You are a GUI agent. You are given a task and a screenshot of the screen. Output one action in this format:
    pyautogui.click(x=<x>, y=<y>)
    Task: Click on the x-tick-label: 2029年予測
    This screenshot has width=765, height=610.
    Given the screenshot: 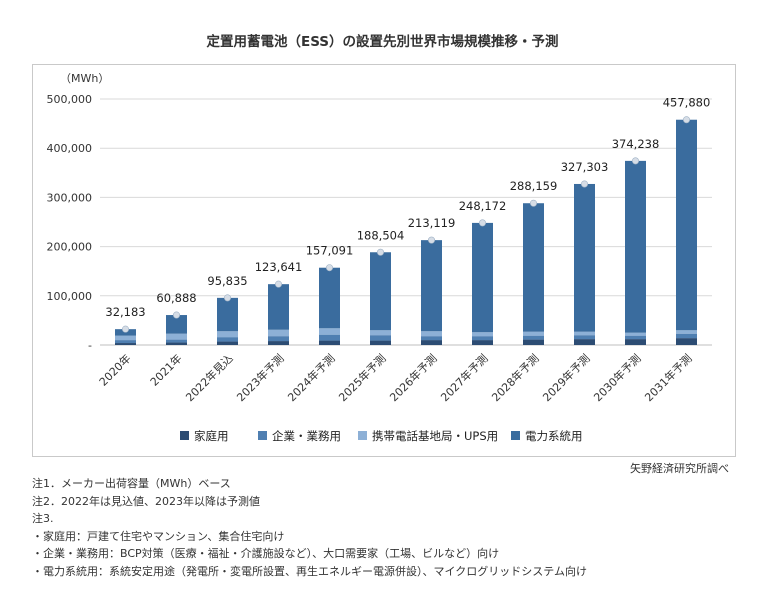 What is the action you would take?
    pyautogui.click(x=566, y=377)
    